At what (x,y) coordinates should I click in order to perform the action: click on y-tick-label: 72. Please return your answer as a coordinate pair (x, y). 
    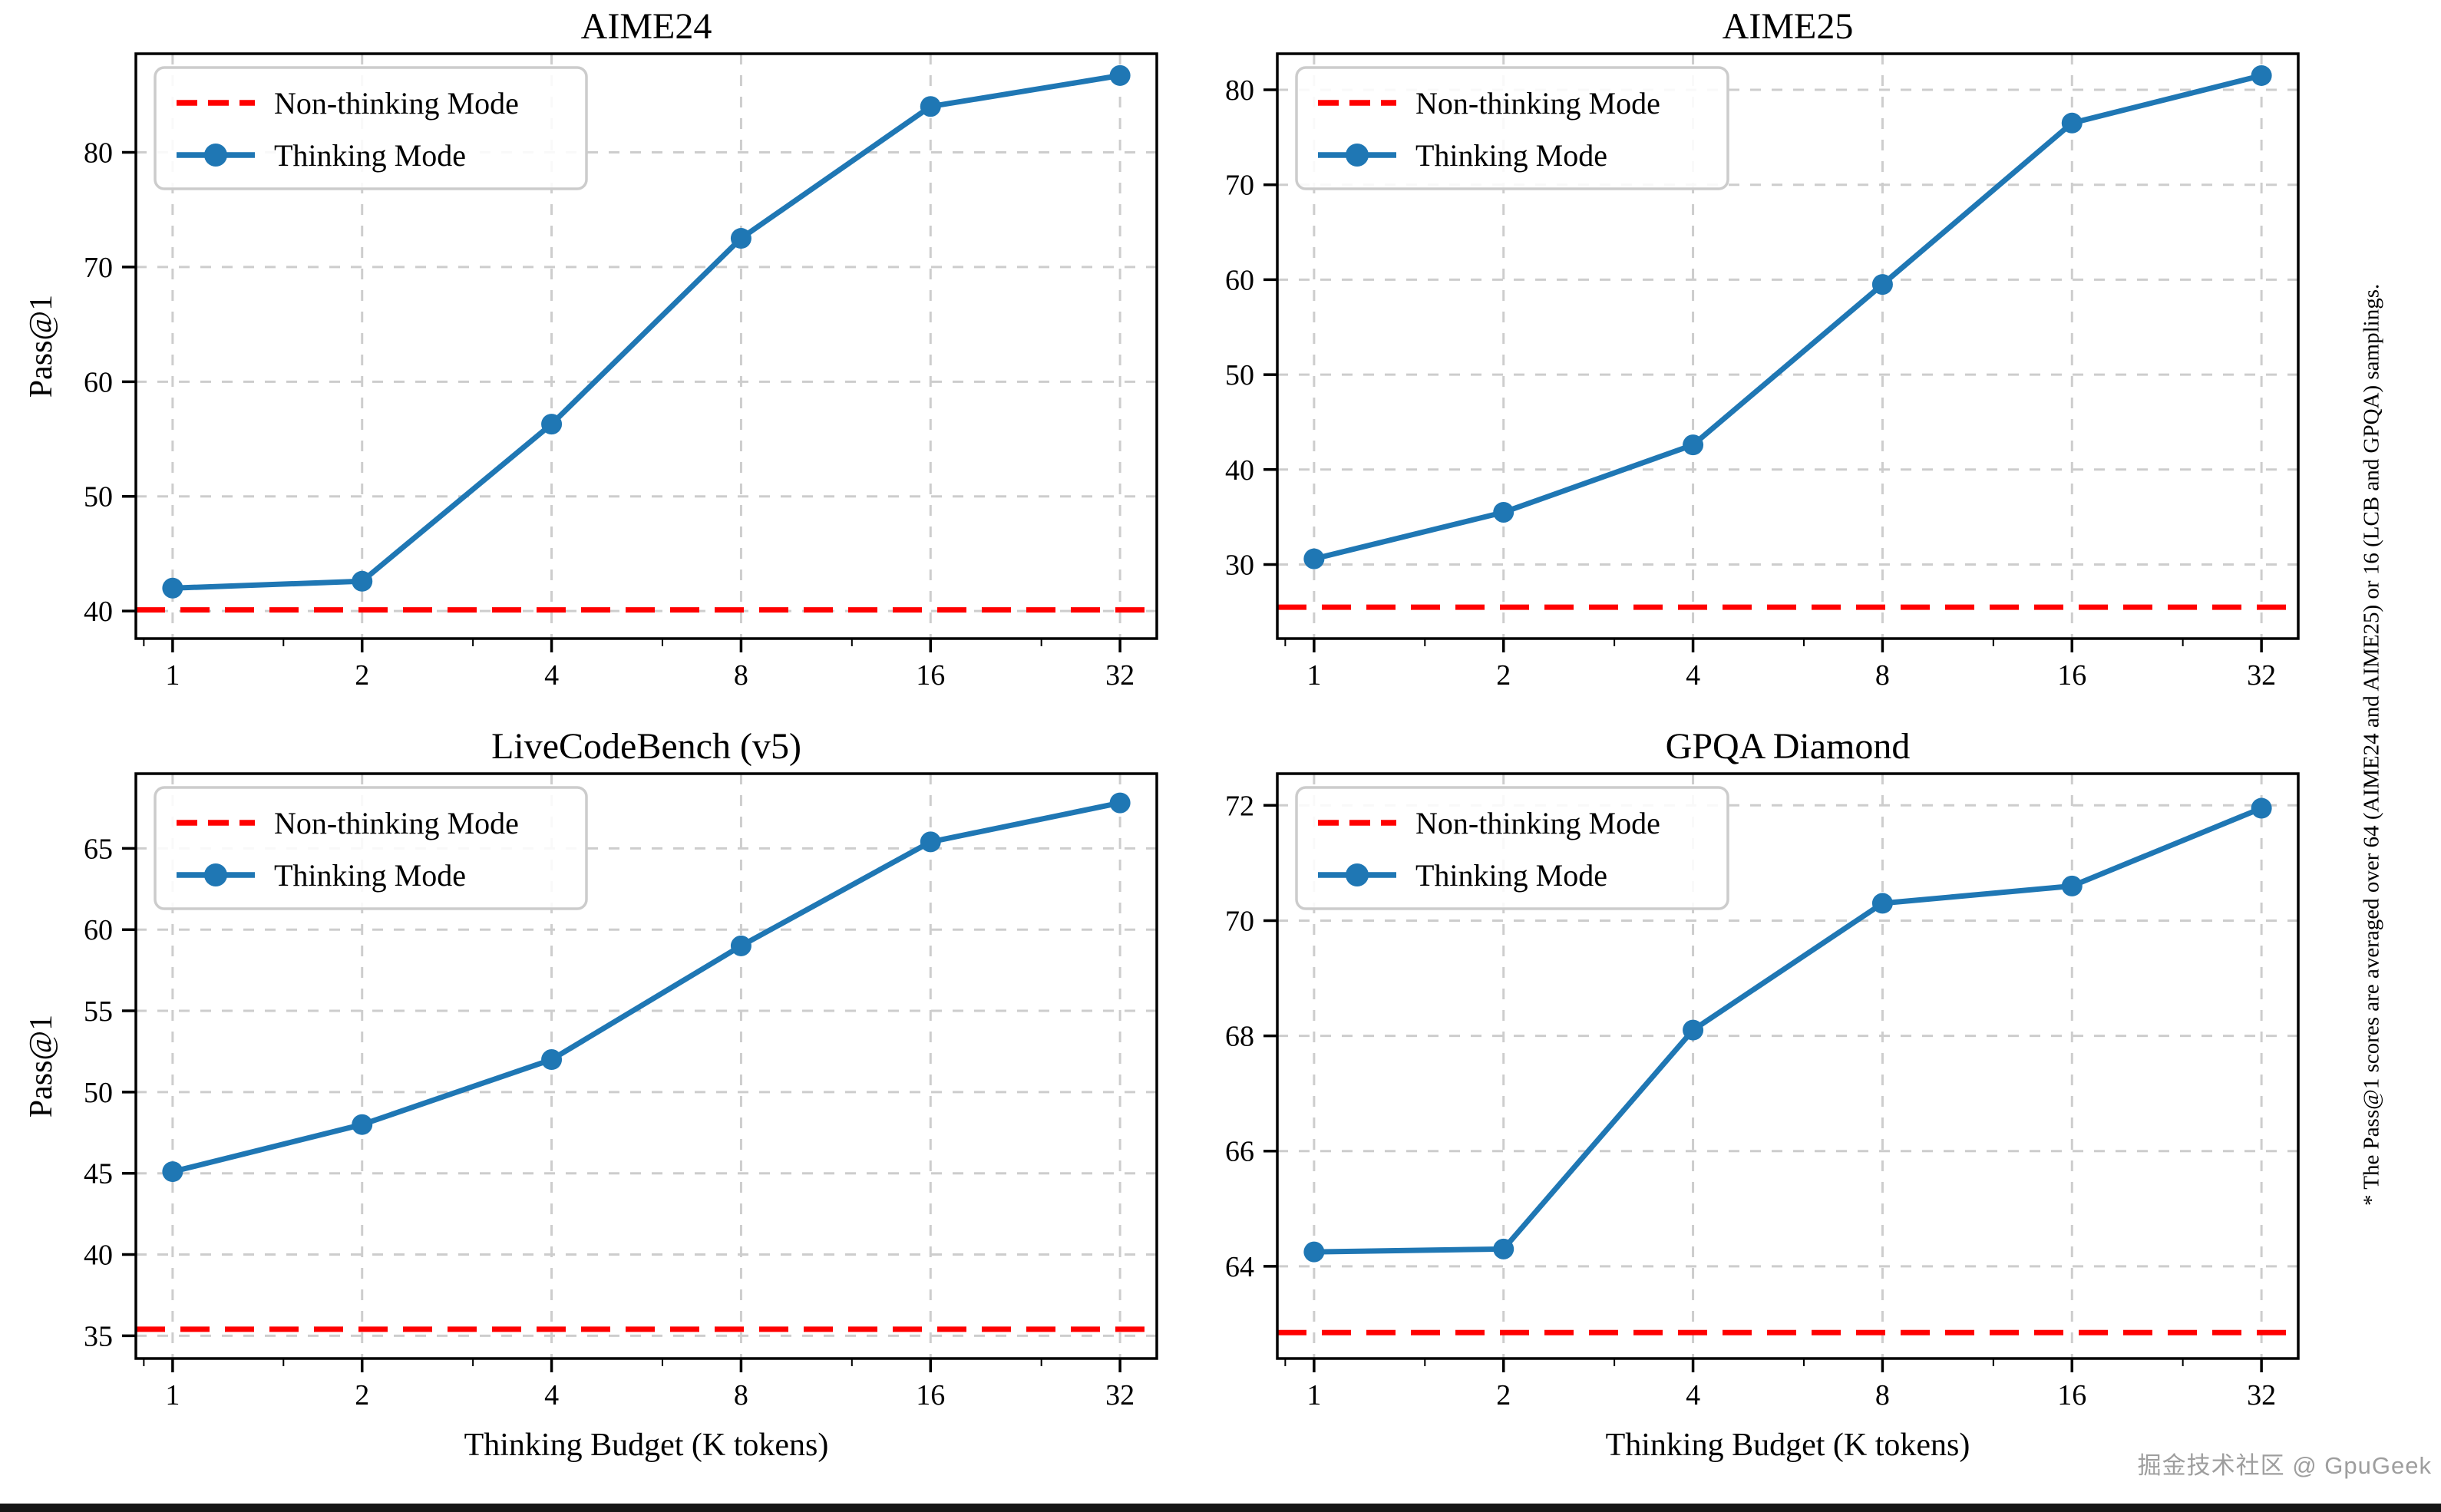
    Looking at the image, I should click on (1239, 806).